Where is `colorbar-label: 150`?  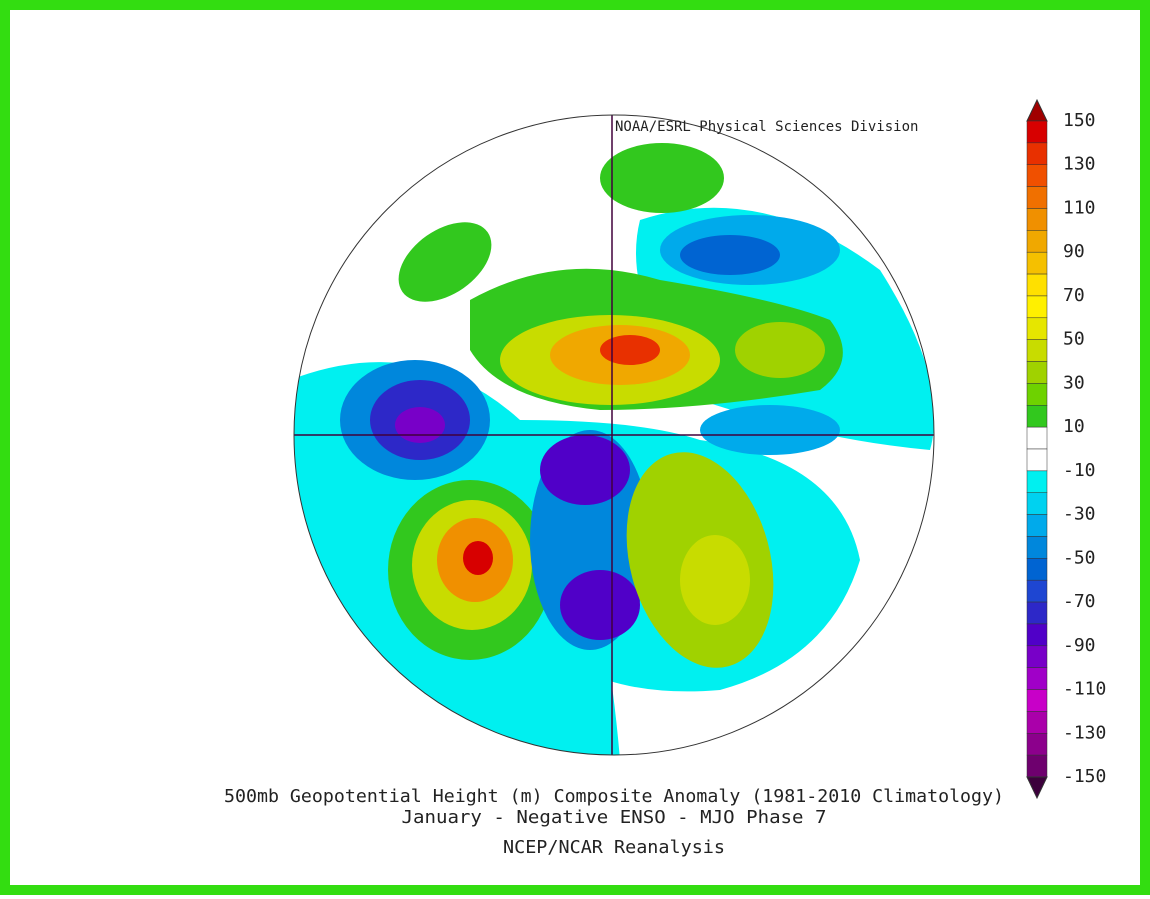
colorbar-label: 150 is located at coordinates (1079, 120).